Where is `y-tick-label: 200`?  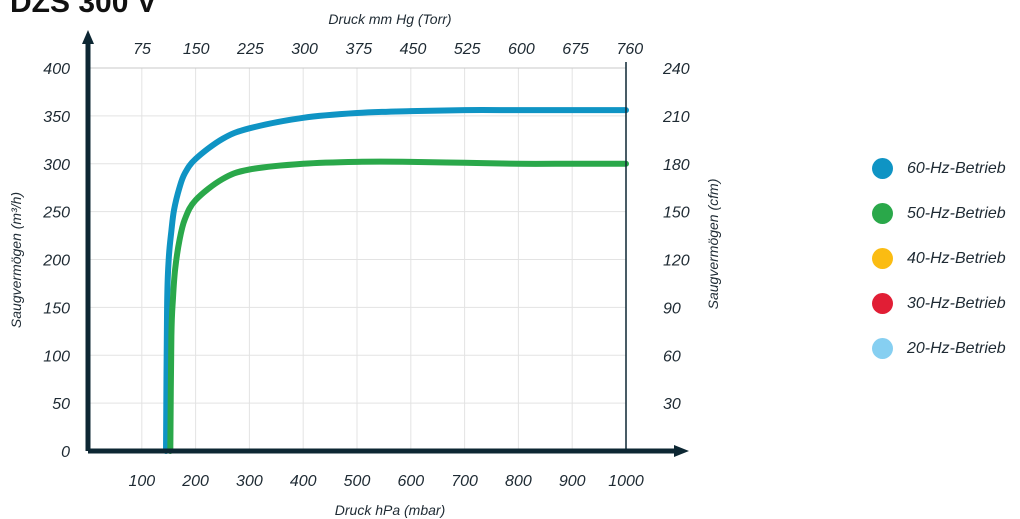
y-tick-label: 200 is located at coordinates (56, 261).